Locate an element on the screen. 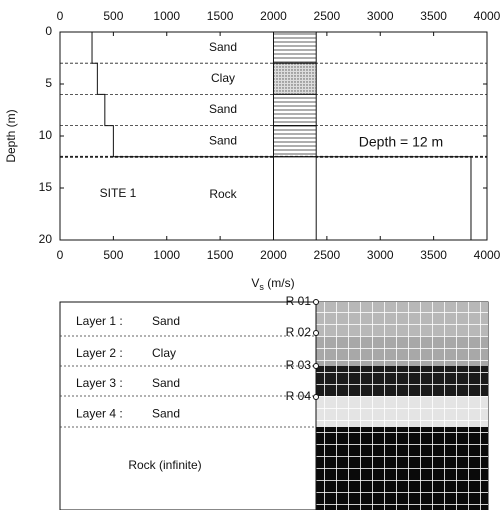  y-tick-label: 5 is located at coordinates (48, 83).